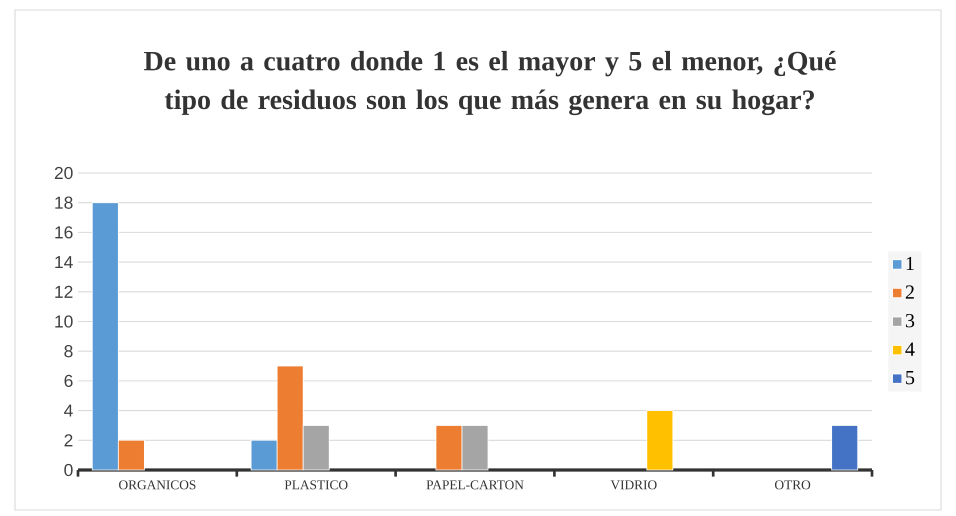  I want to click on y-tick-label: 20, so click(63, 173).